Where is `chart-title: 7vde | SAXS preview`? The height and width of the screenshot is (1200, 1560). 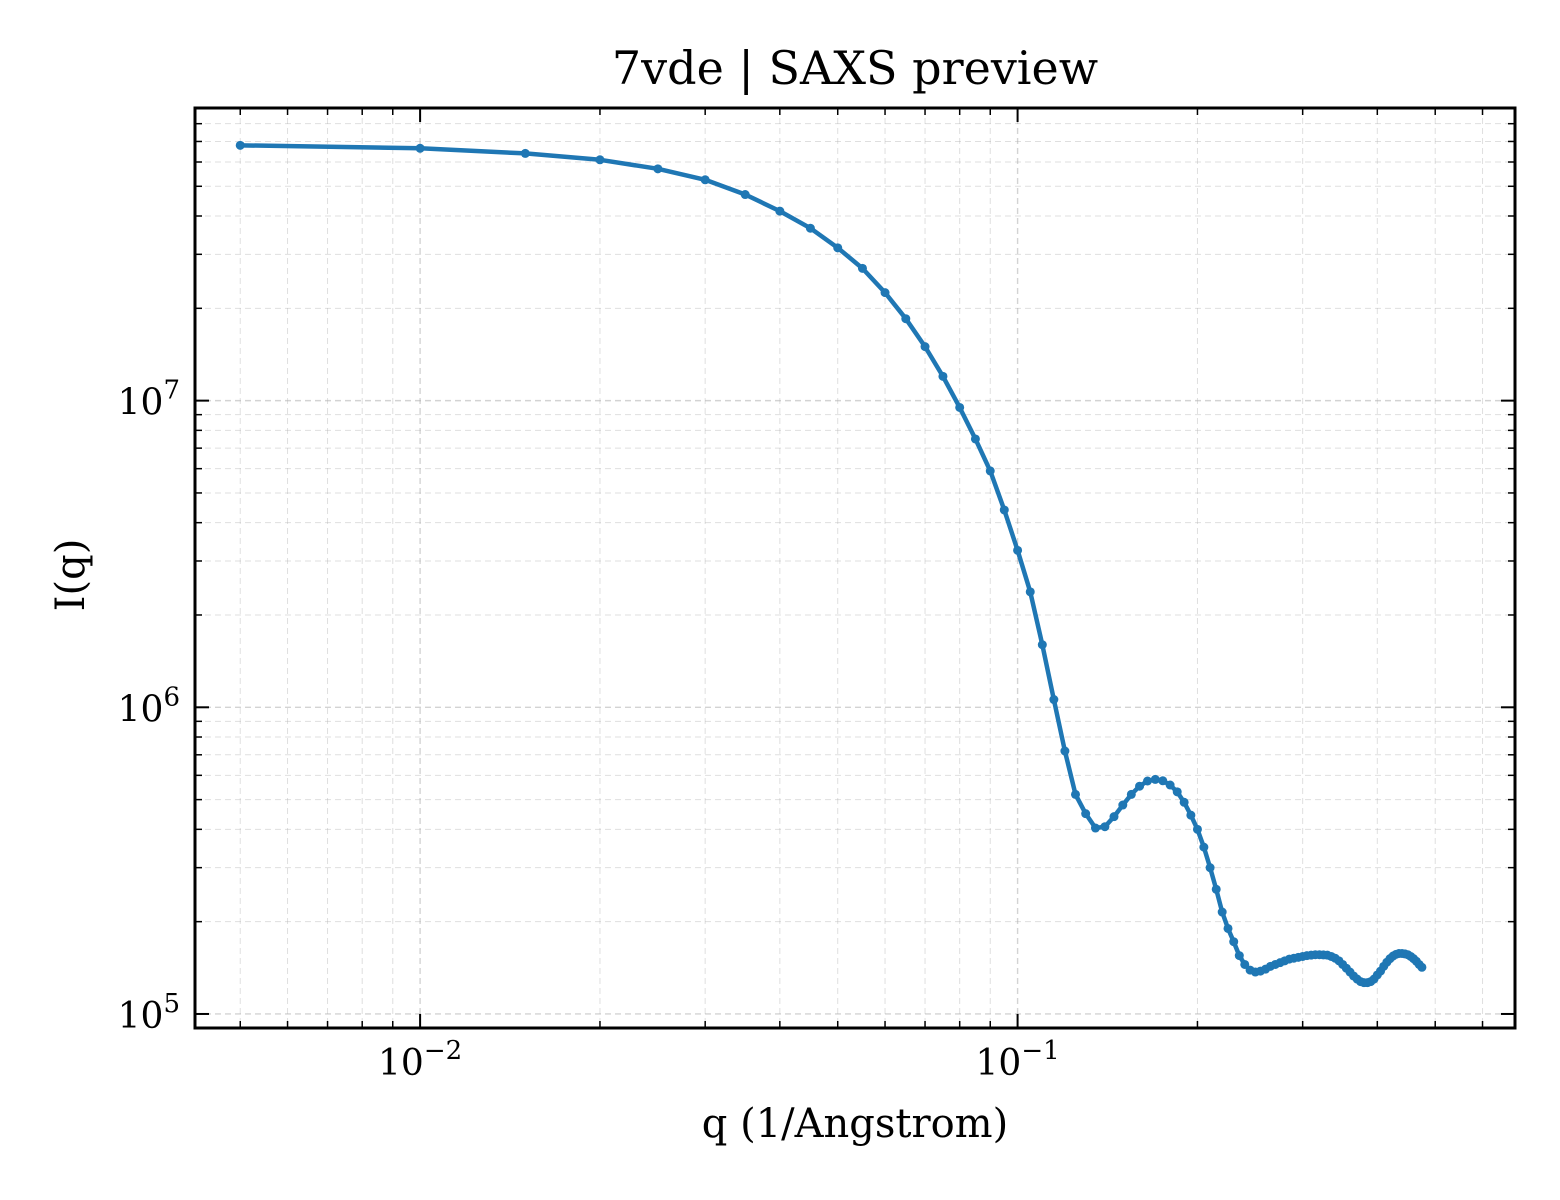
chart-title: 7vde | SAXS preview is located at coordinates (855, 68).